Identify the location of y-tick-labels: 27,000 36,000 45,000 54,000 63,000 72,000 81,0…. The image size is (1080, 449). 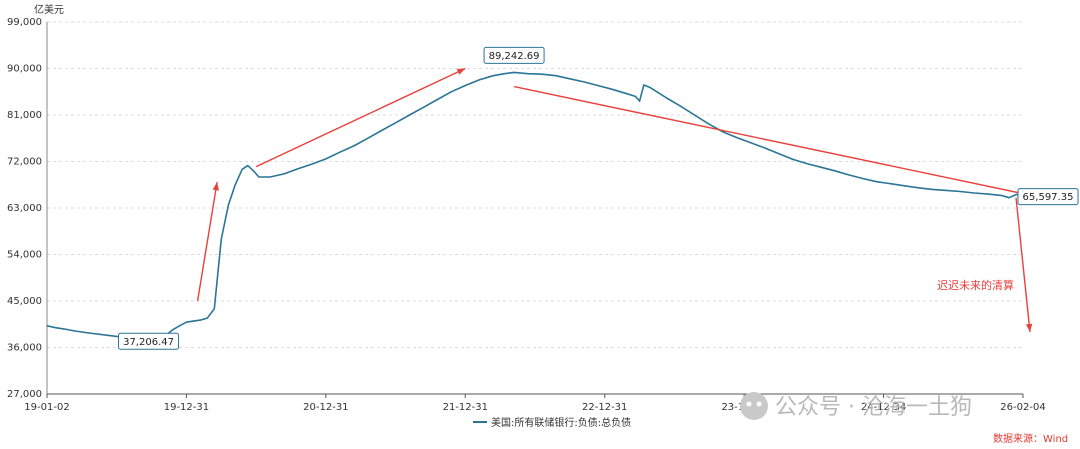
(24, 208).